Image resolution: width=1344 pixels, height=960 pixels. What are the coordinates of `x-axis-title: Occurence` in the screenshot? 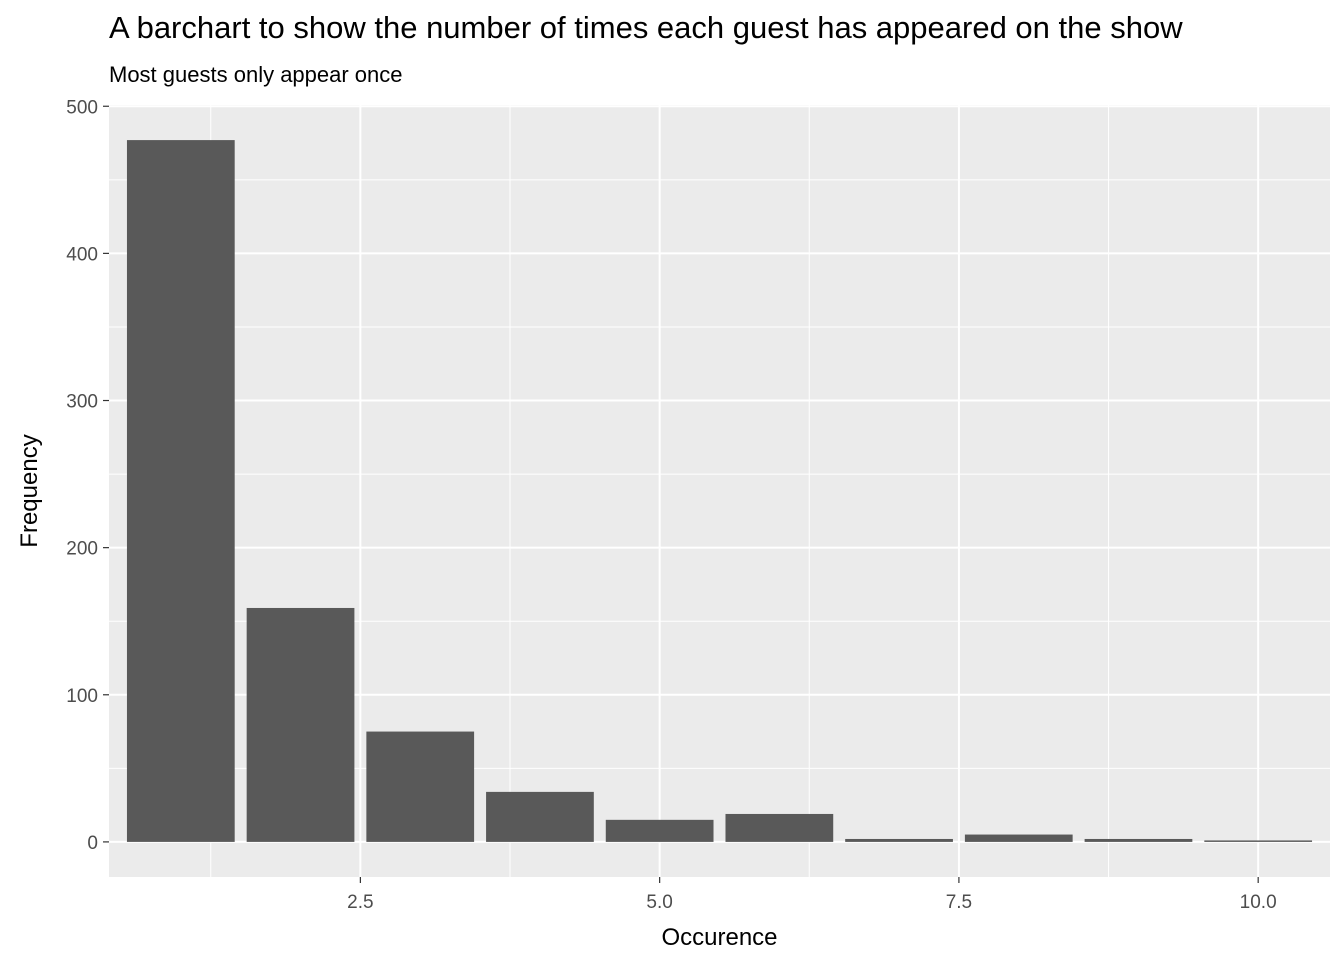 It's located at (719, 937).